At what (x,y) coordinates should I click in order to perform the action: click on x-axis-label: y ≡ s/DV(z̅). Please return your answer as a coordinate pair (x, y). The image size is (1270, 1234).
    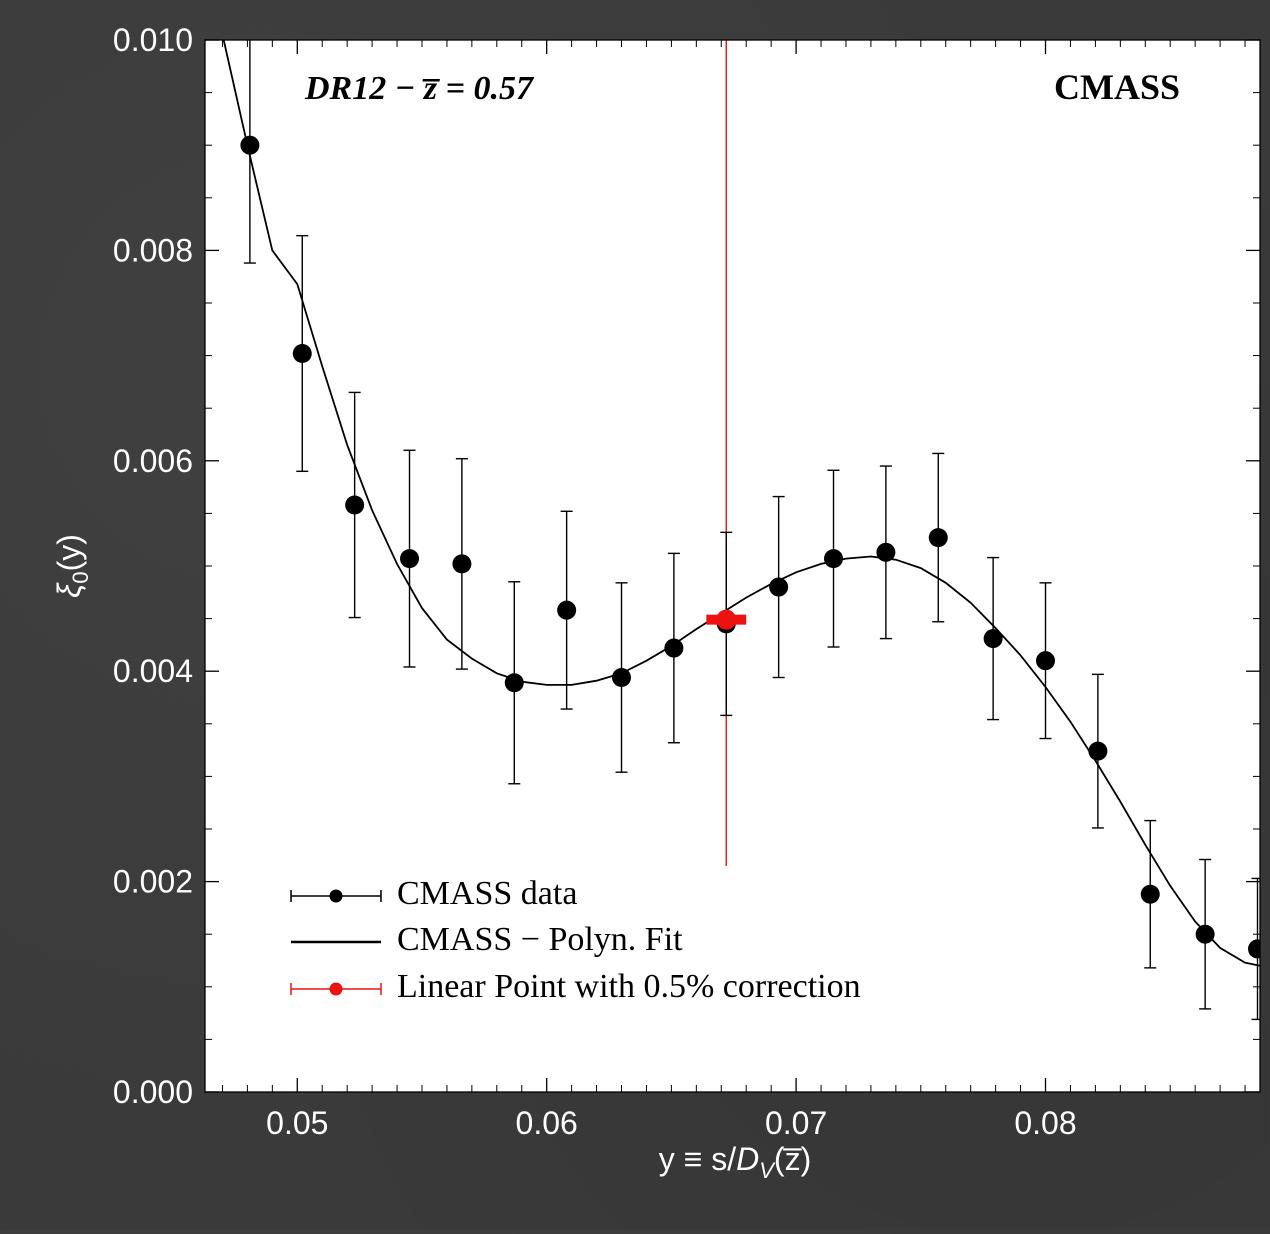
    Looking at the image, I should click on (735, 1162).